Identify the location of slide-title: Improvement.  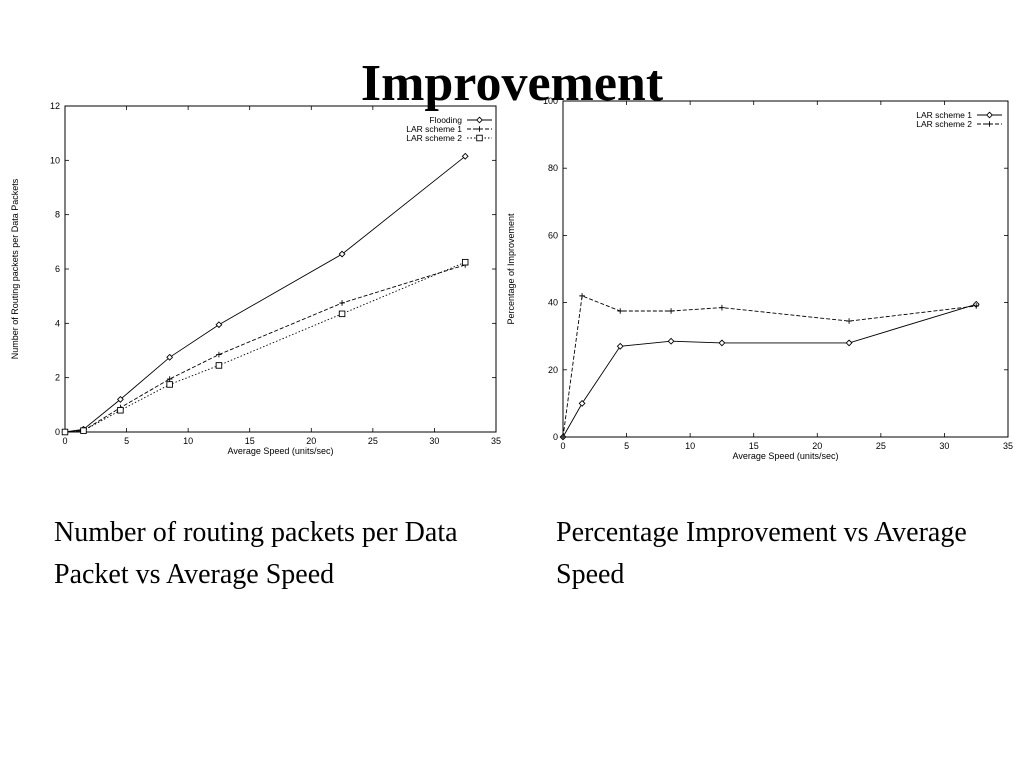
(512, 83).